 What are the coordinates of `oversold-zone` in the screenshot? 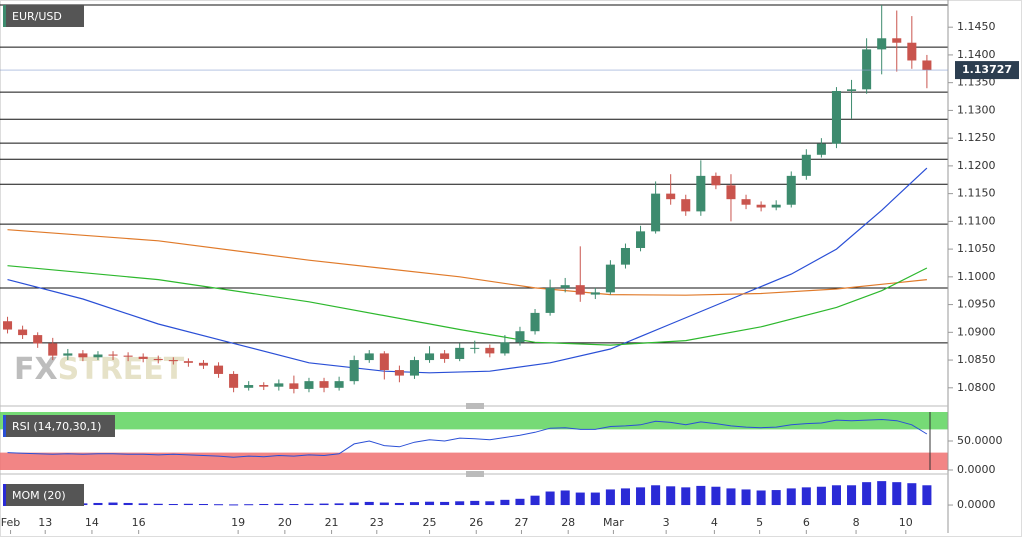 It's located at (474, 461).